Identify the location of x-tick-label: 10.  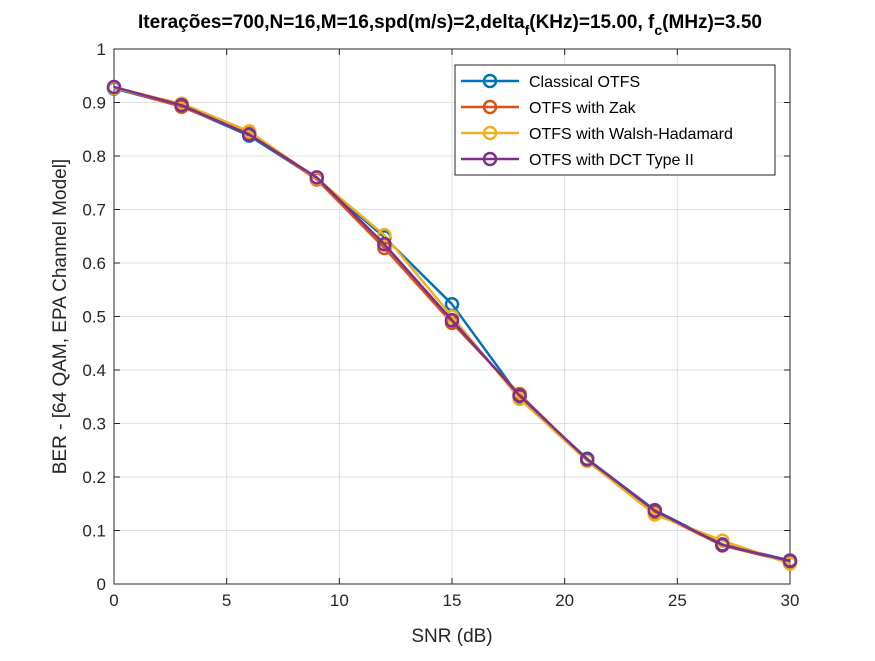
(339, 600).